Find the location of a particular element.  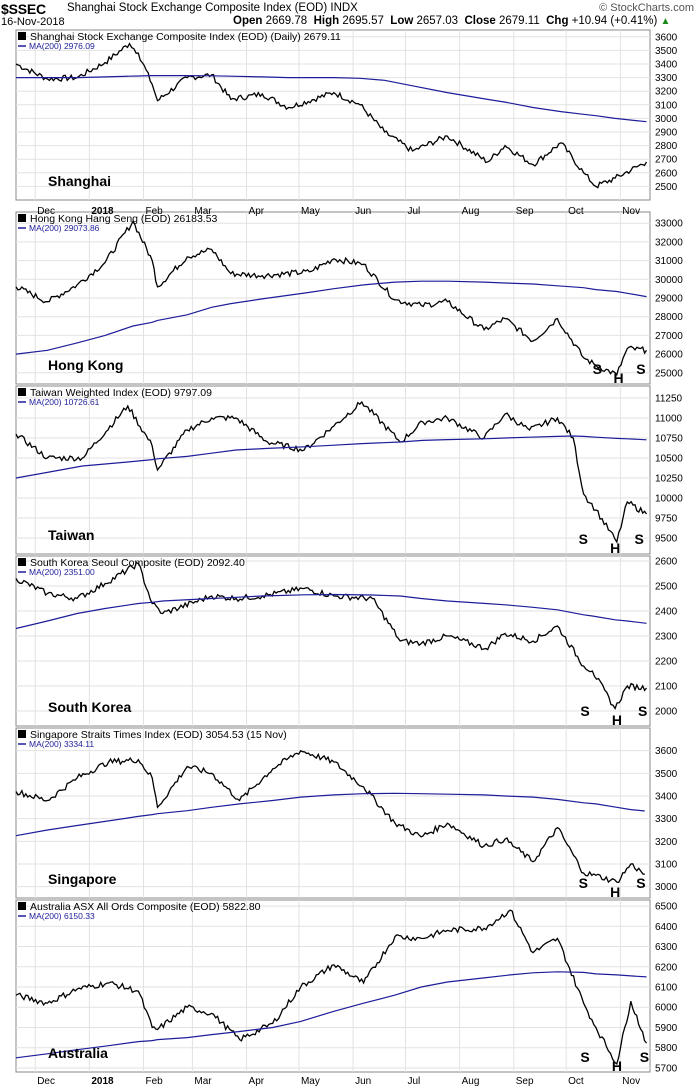

y-tick-label: 6200 is located at coordinates (666, 967).